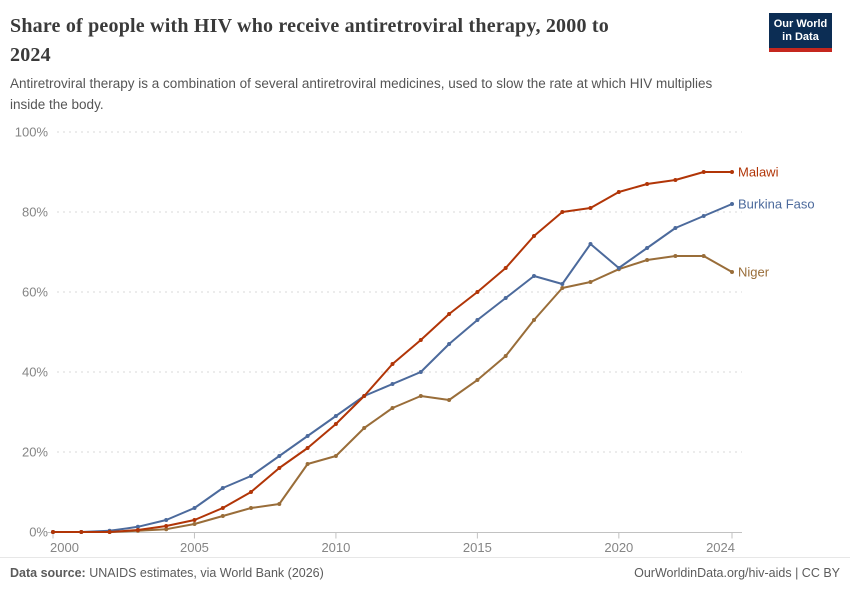 This screenshot has height=600, width=850. I want to click on point-malawi-2022, so click(675, 180).